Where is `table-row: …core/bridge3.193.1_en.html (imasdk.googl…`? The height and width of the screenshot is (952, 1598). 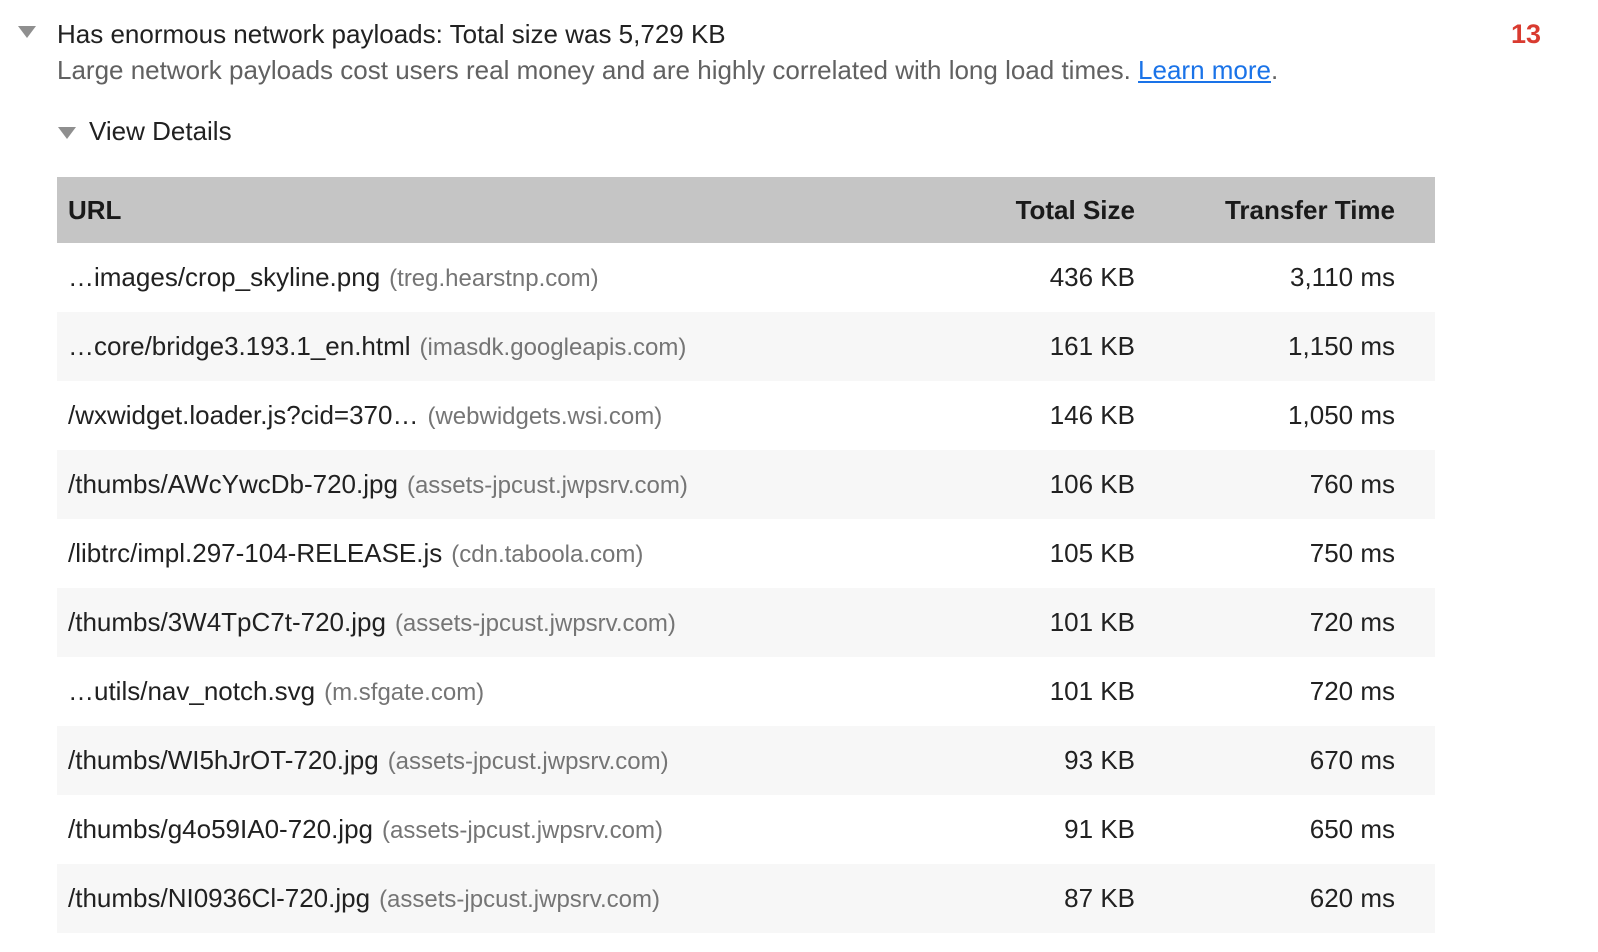 table-row: …core/bridge3.193.1_en.html (imasdk.googl… is located at coordinates (746, 346).